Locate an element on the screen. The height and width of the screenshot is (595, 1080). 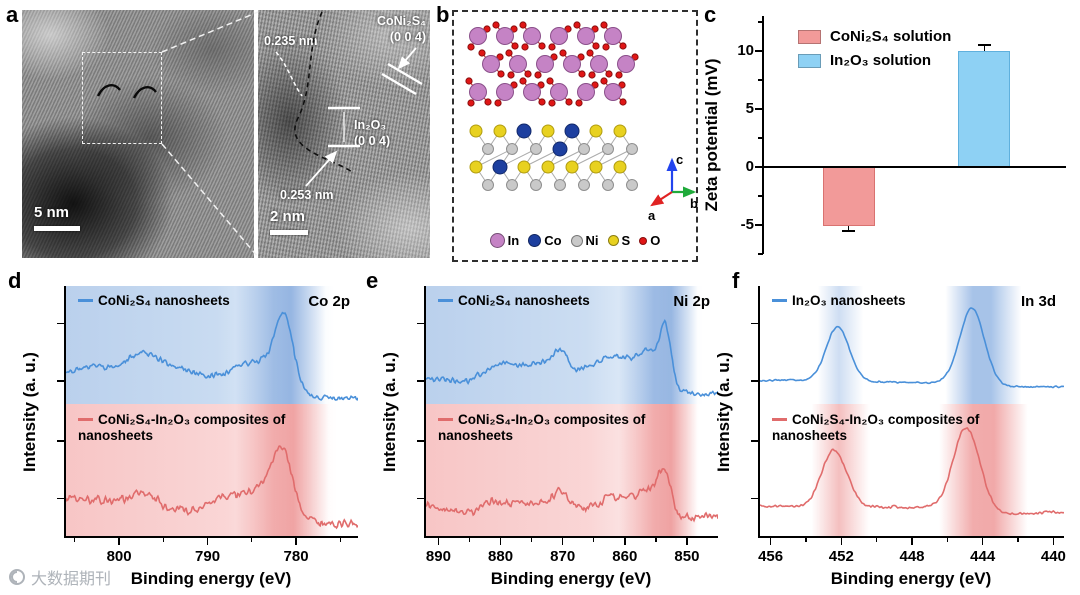
xtick-label: 860 is located at coordinates (625, 556).